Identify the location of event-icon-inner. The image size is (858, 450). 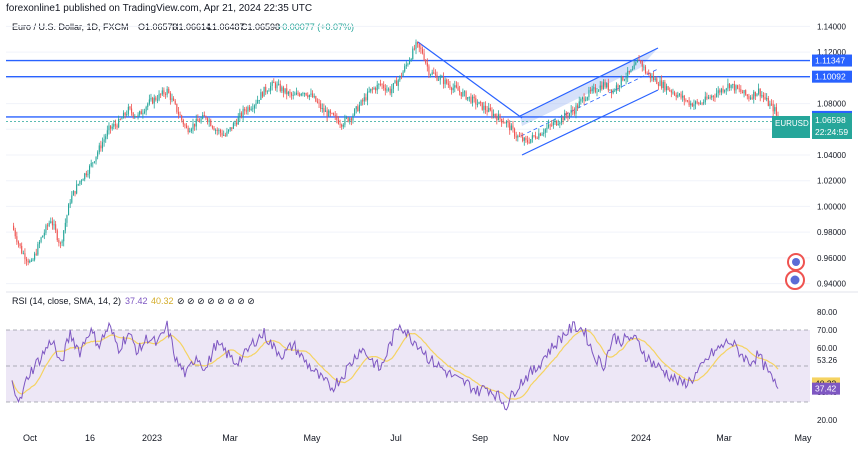
(795, 280).